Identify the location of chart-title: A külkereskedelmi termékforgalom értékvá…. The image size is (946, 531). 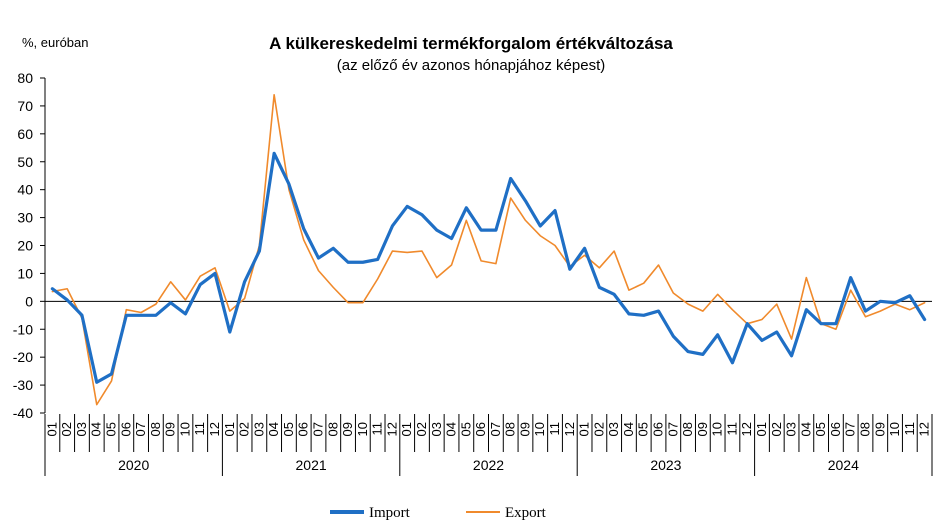
(471, 43).